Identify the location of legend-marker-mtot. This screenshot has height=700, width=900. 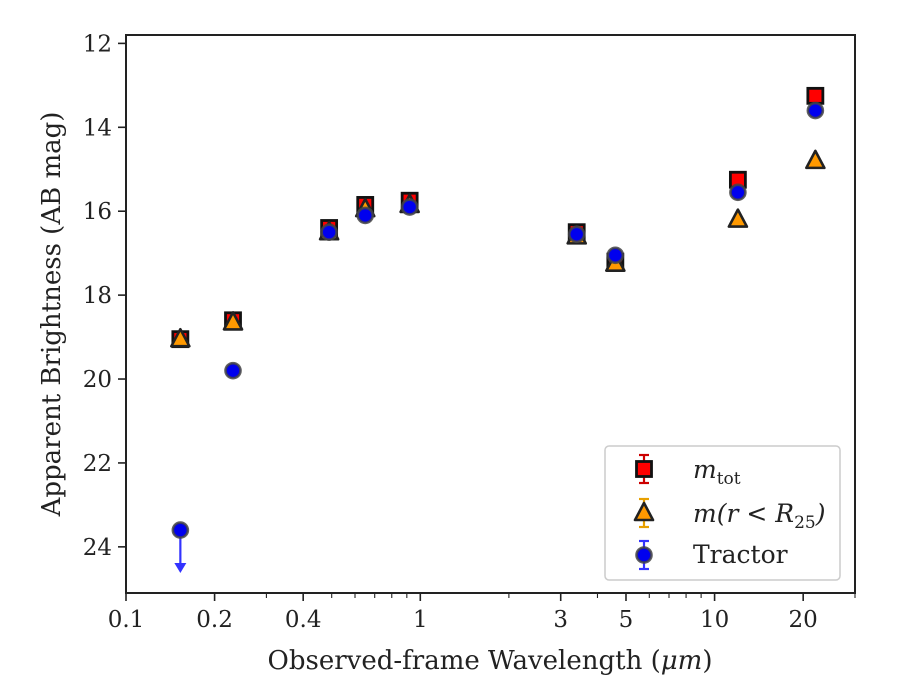
(644, 469).